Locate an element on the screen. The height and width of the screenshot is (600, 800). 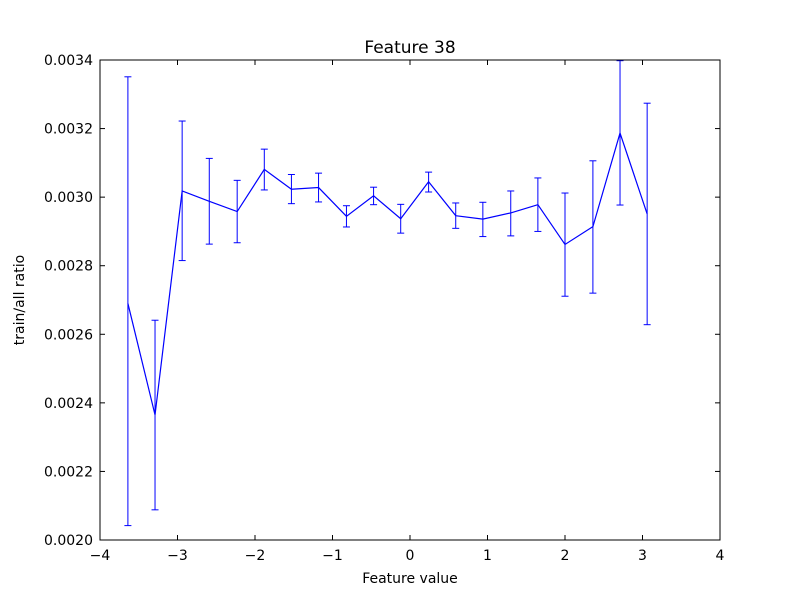
x-tick-label: −2 is located at coordinates (255, 556).